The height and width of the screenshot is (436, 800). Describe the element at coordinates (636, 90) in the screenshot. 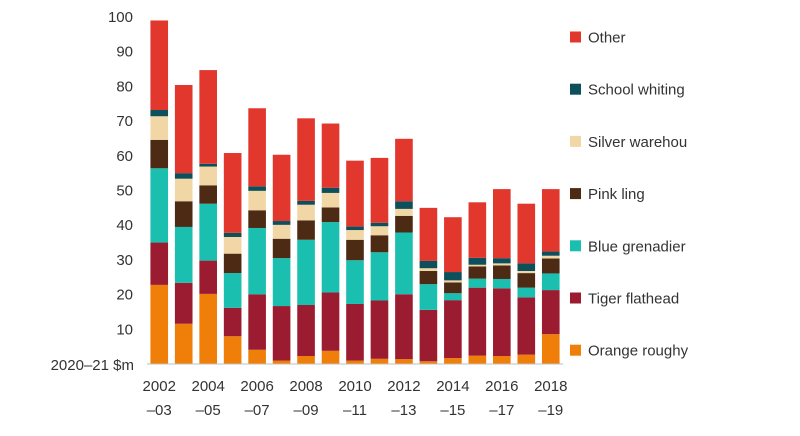

I see `legend-label: School whiting` at that location.